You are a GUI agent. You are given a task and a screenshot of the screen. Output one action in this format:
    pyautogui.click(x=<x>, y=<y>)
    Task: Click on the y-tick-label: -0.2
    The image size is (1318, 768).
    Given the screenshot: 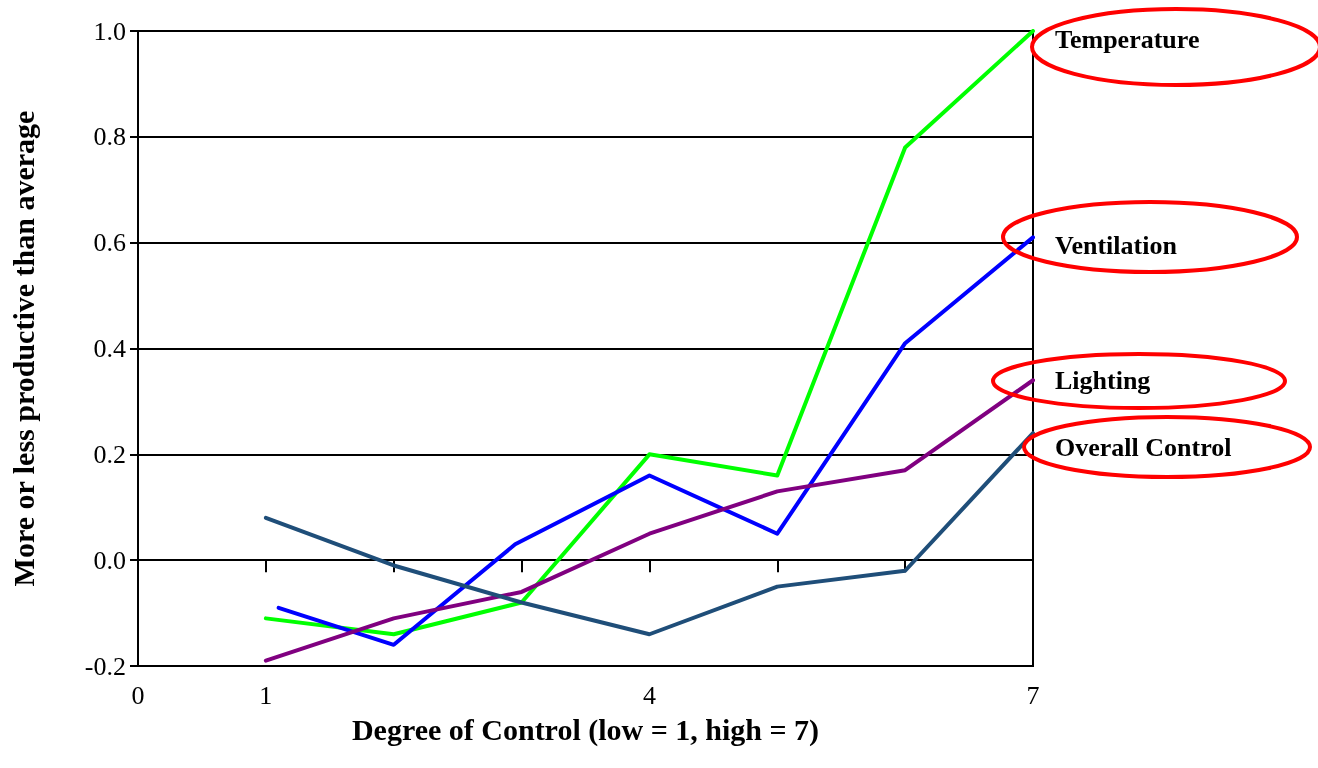 What is the action you would take?
    pyautogui.click(x=105, y=666)
    